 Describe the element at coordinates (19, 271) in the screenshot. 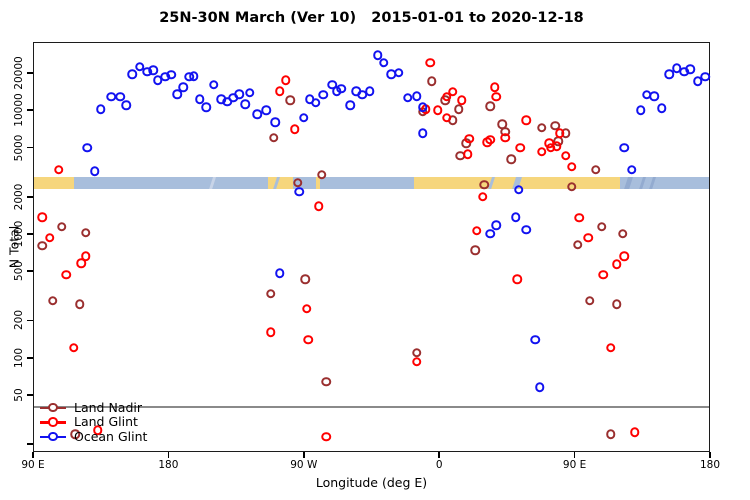

I see `y-tick-label: 500` at that location.